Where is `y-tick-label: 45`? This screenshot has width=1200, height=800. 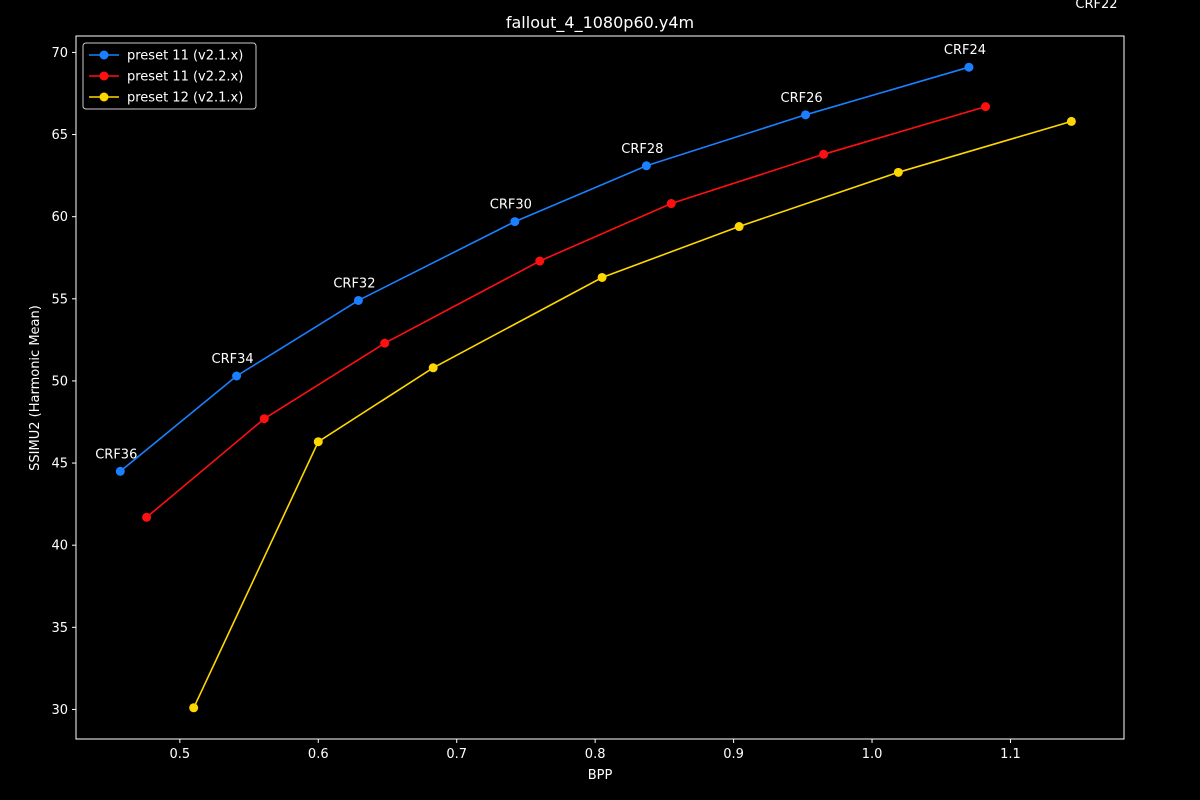 y-tick-label: 45 is located at coordinates (59, 464).